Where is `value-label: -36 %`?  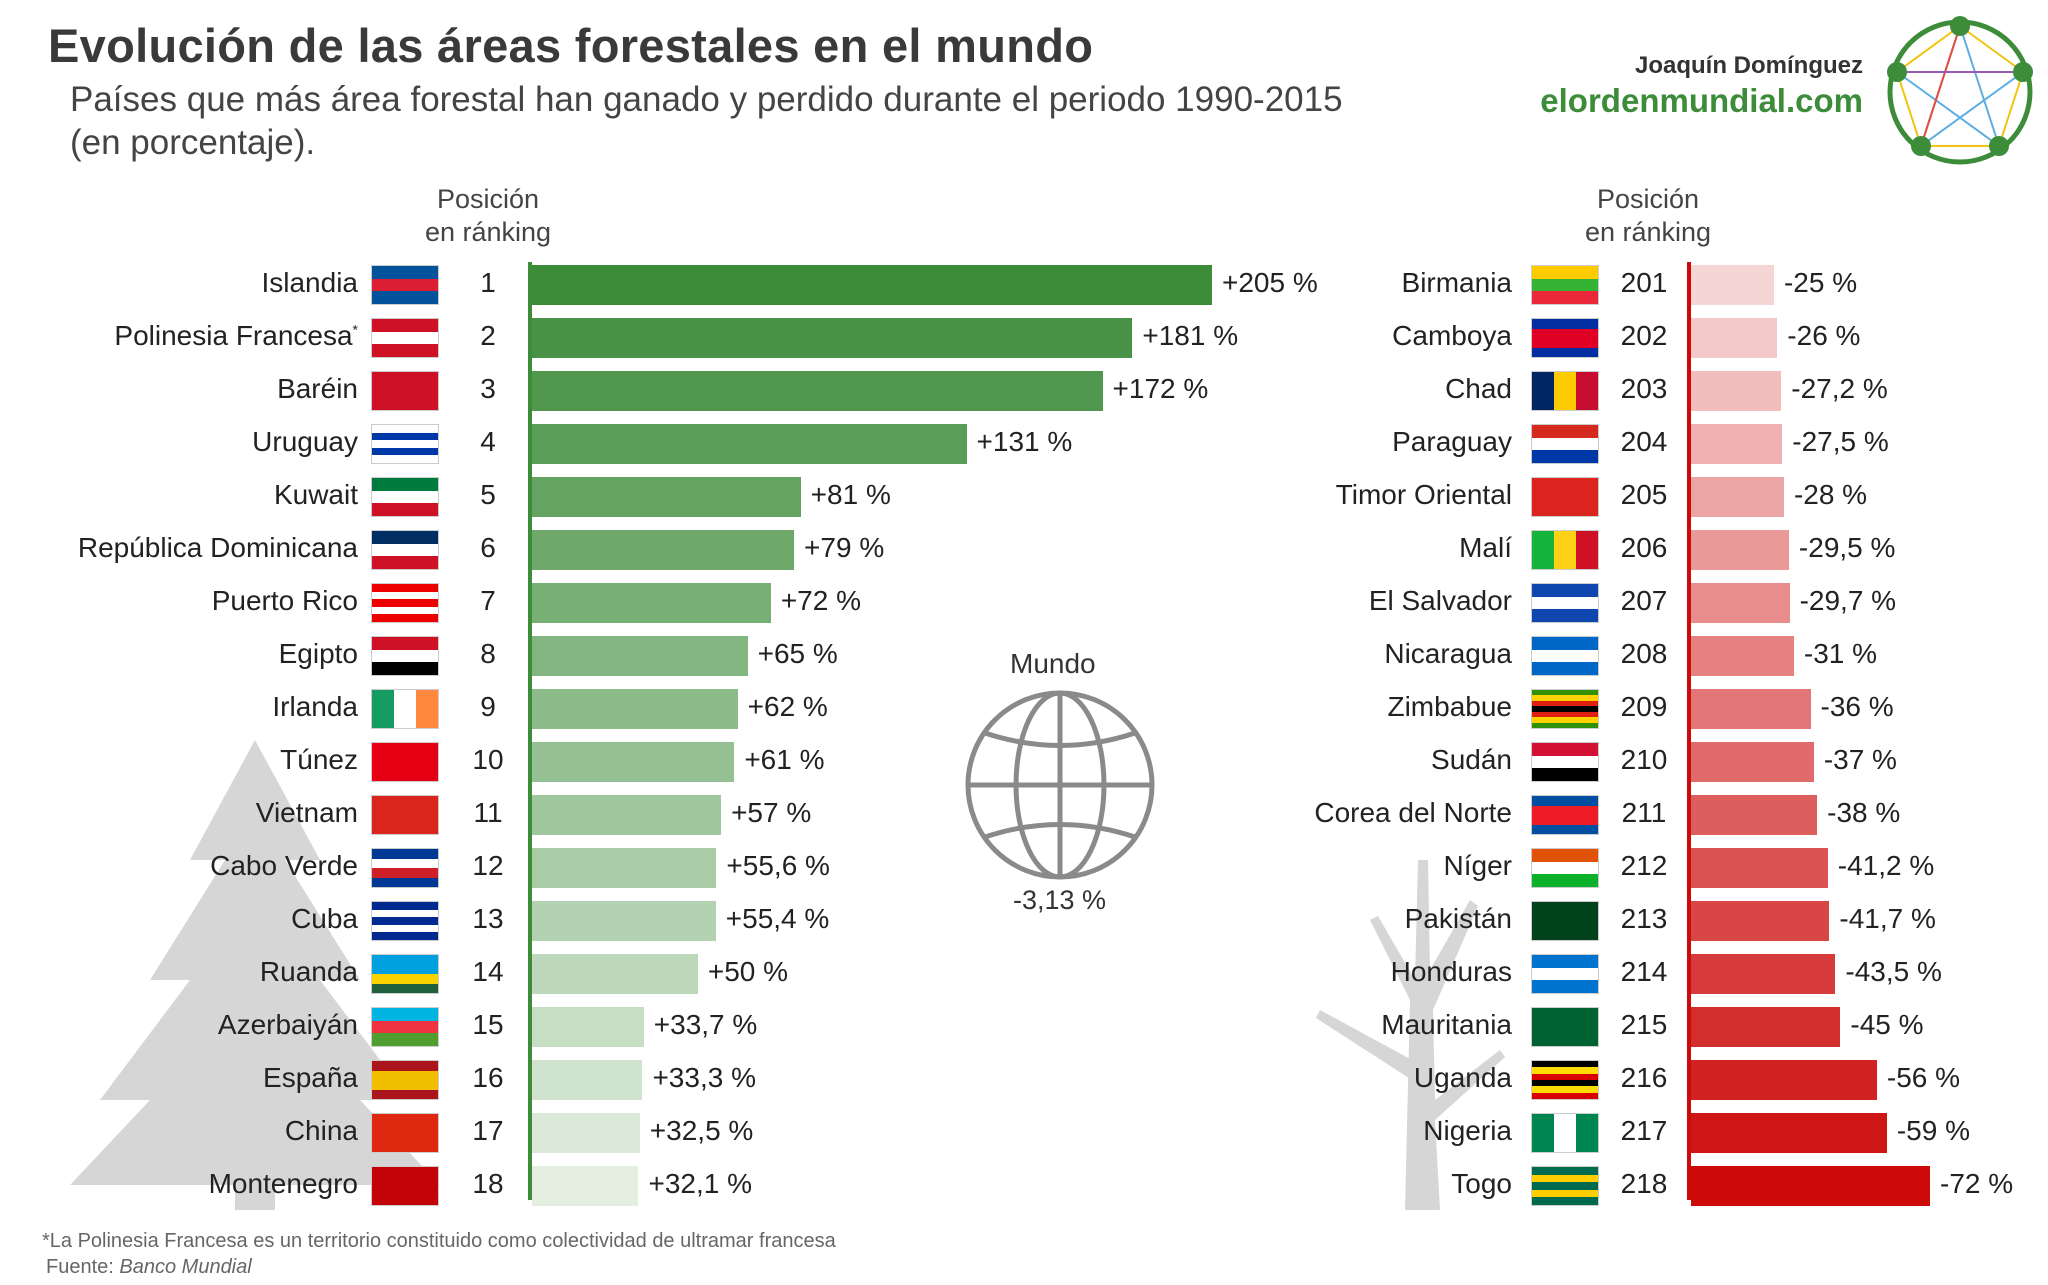
value-label: -36 % is located at coordinates (1857, 706).